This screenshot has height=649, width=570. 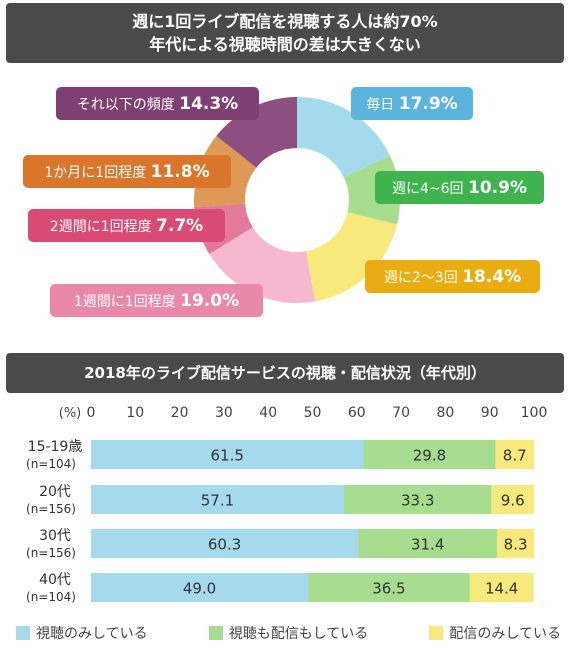 I want to click on x-tick-label: 50, so click(x=313, y=413).